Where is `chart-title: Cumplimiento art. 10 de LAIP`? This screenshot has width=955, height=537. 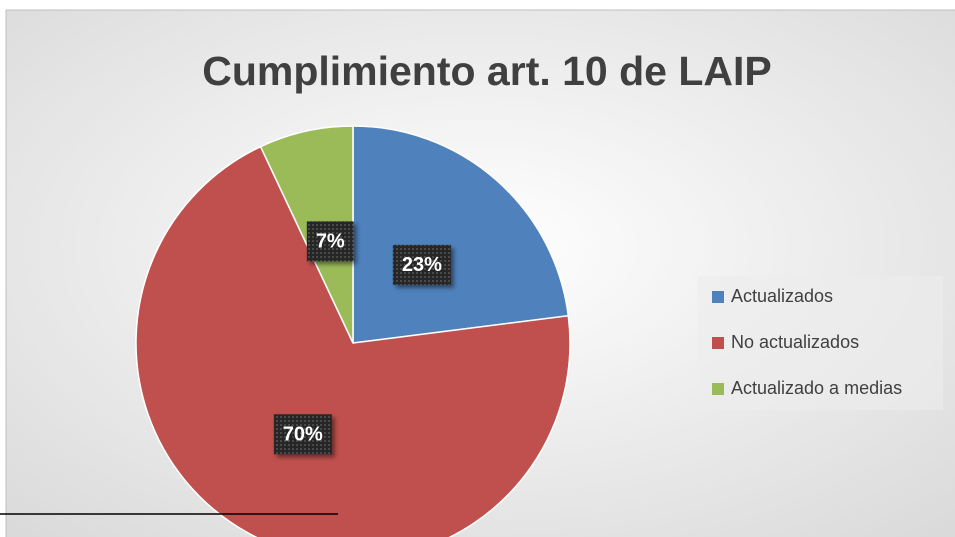
chart-title: Cumplimiento art. 10 de LAIP is located at coordinates (487, 71).